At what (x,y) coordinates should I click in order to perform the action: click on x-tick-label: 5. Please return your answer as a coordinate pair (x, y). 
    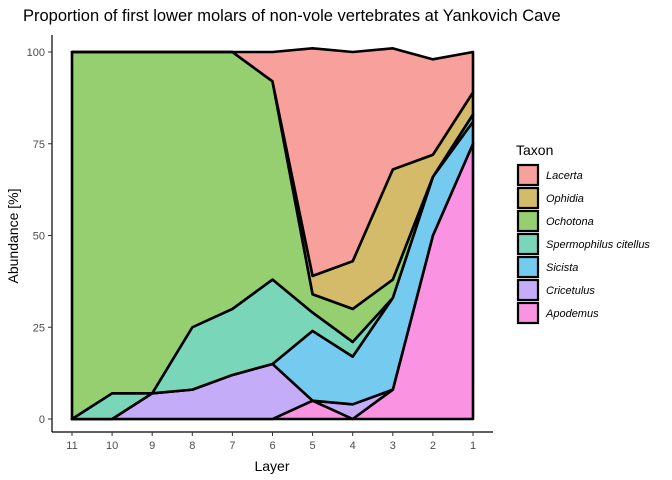
    Looking at the image, I should click on (313, 446).